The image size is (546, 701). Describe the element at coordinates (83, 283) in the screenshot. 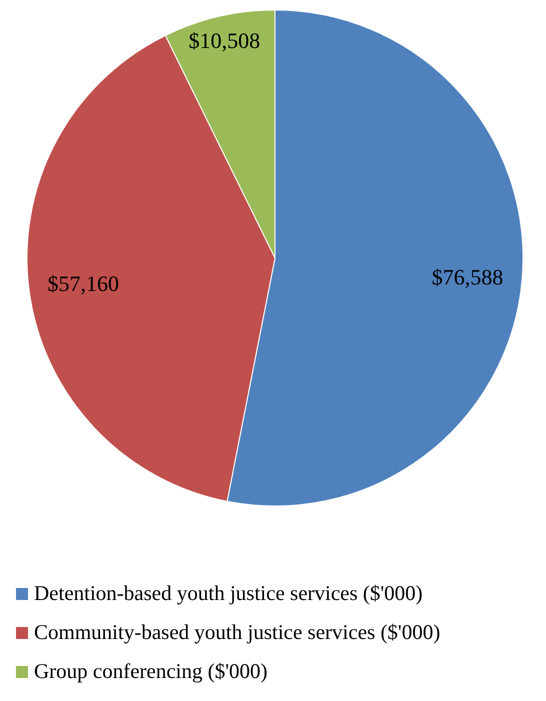

I see `data-label: $57,160` at that location.